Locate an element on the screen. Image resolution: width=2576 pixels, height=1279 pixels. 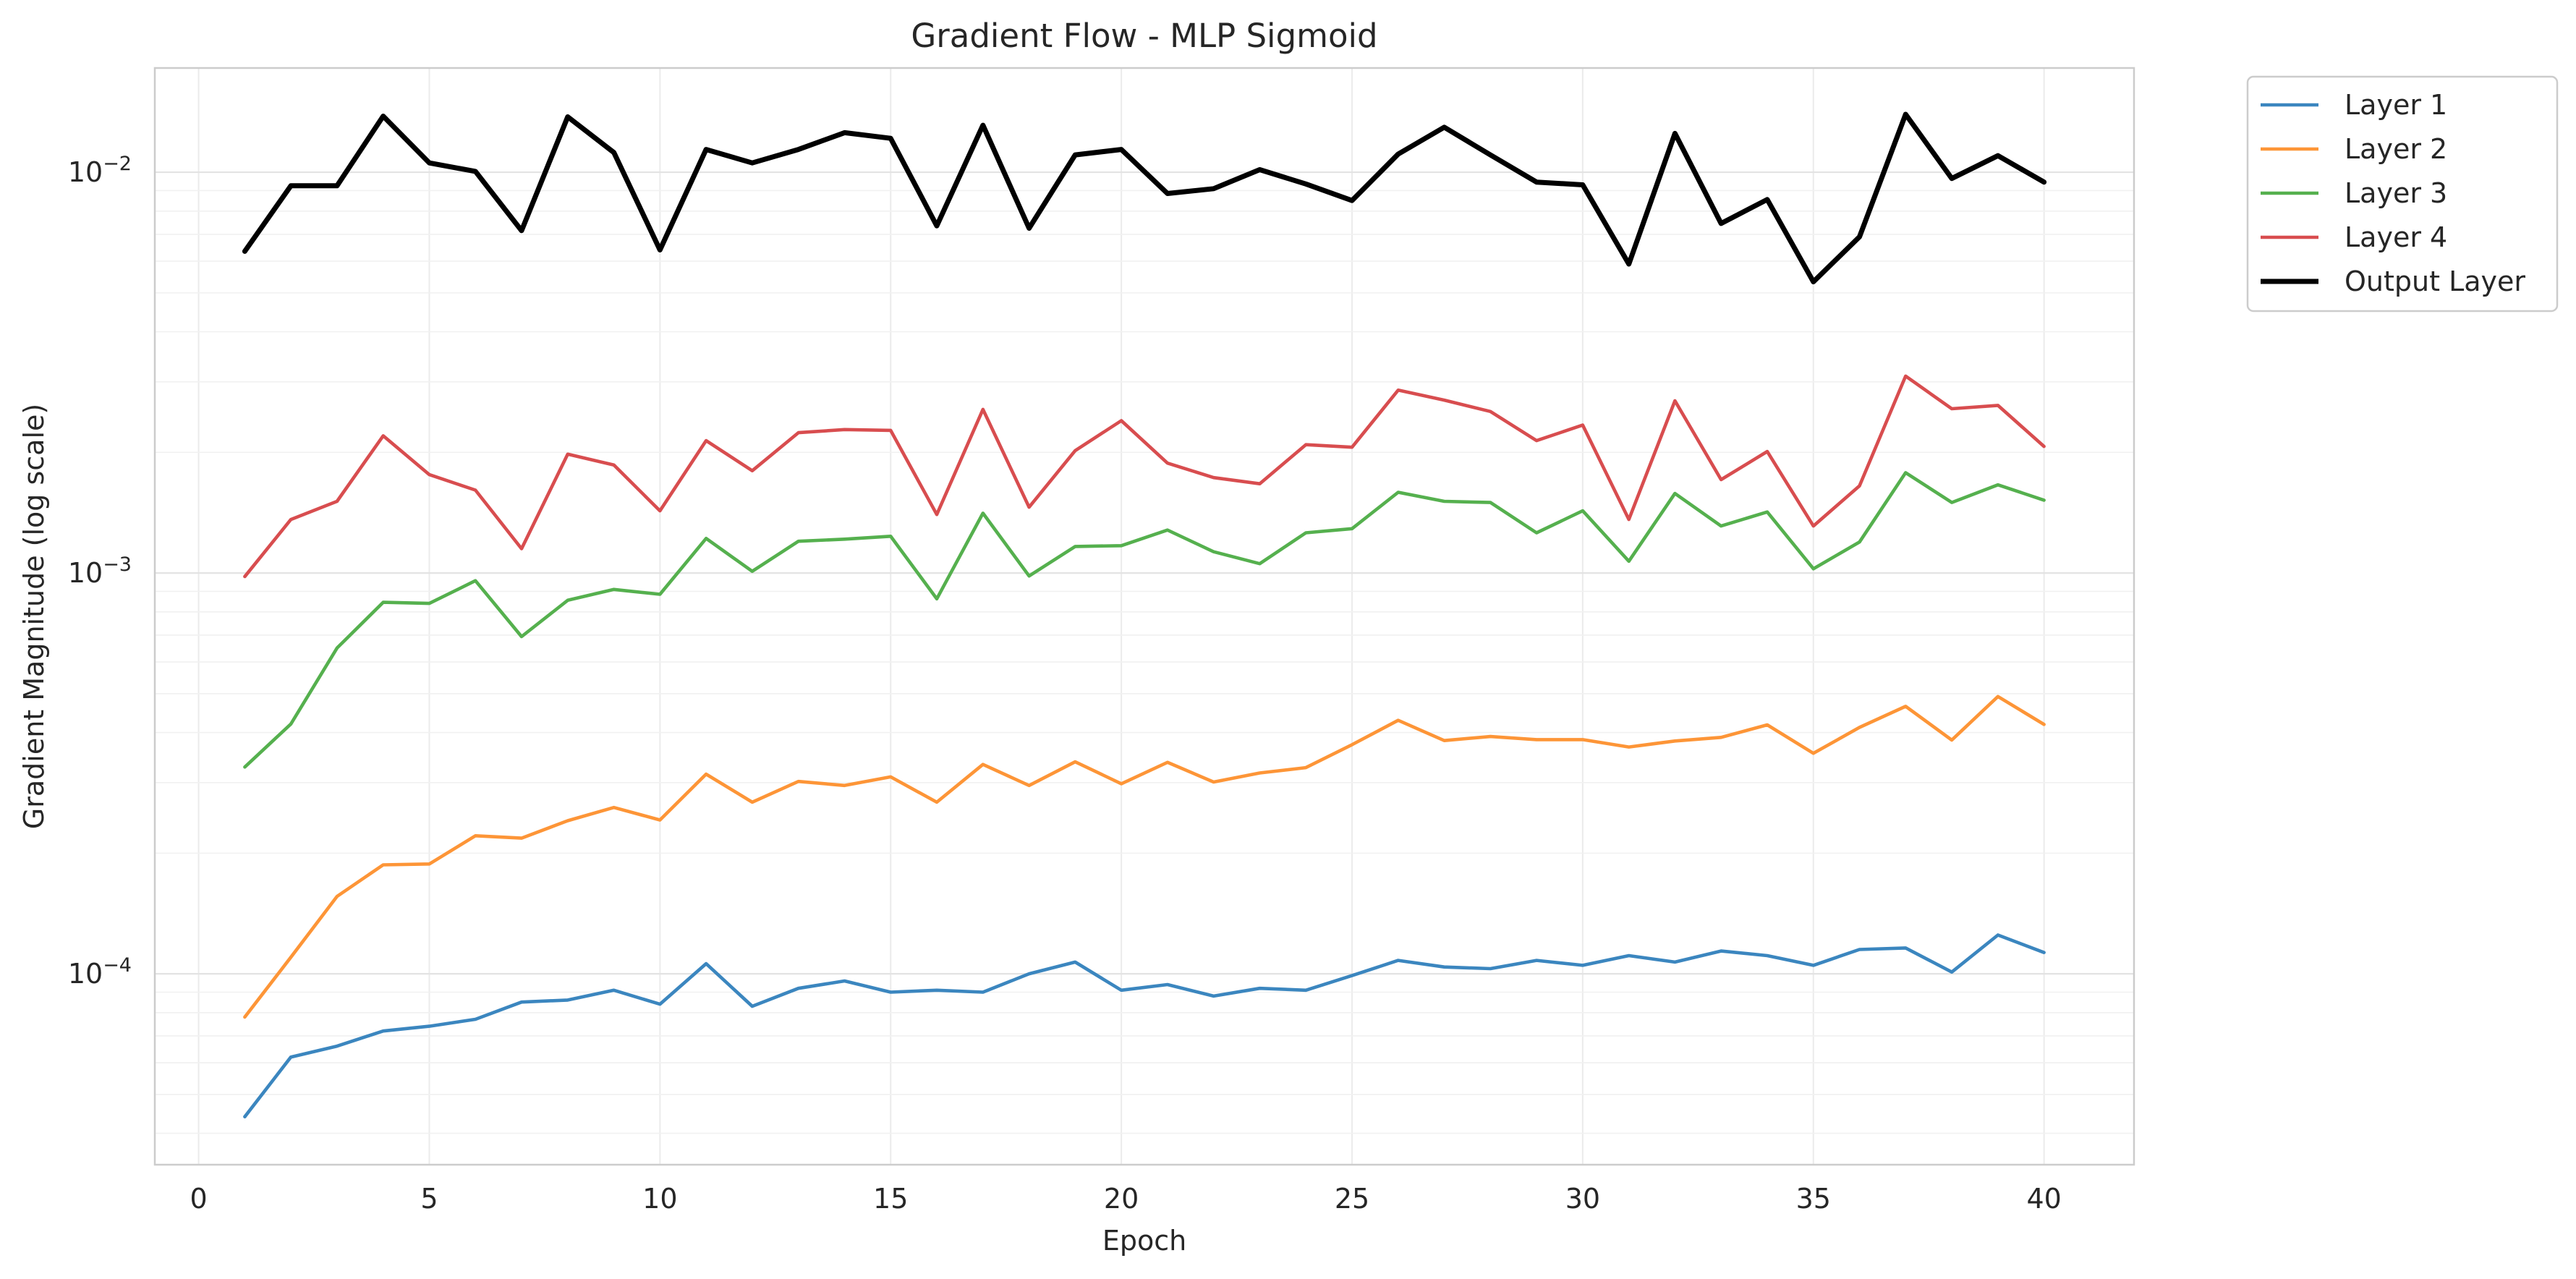
y-tick-labels: 10−410−310−2 is located at coordinates (100, 571).